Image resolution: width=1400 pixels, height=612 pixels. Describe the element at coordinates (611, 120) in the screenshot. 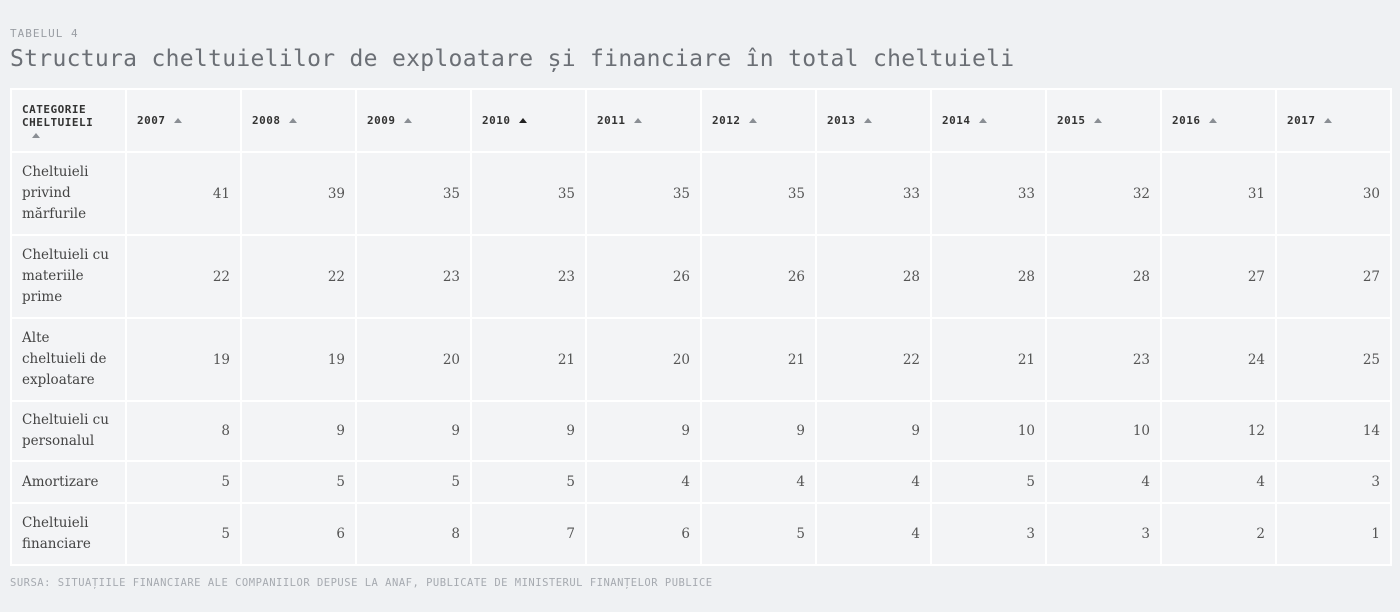

I see `header-text: 2011` at that location.